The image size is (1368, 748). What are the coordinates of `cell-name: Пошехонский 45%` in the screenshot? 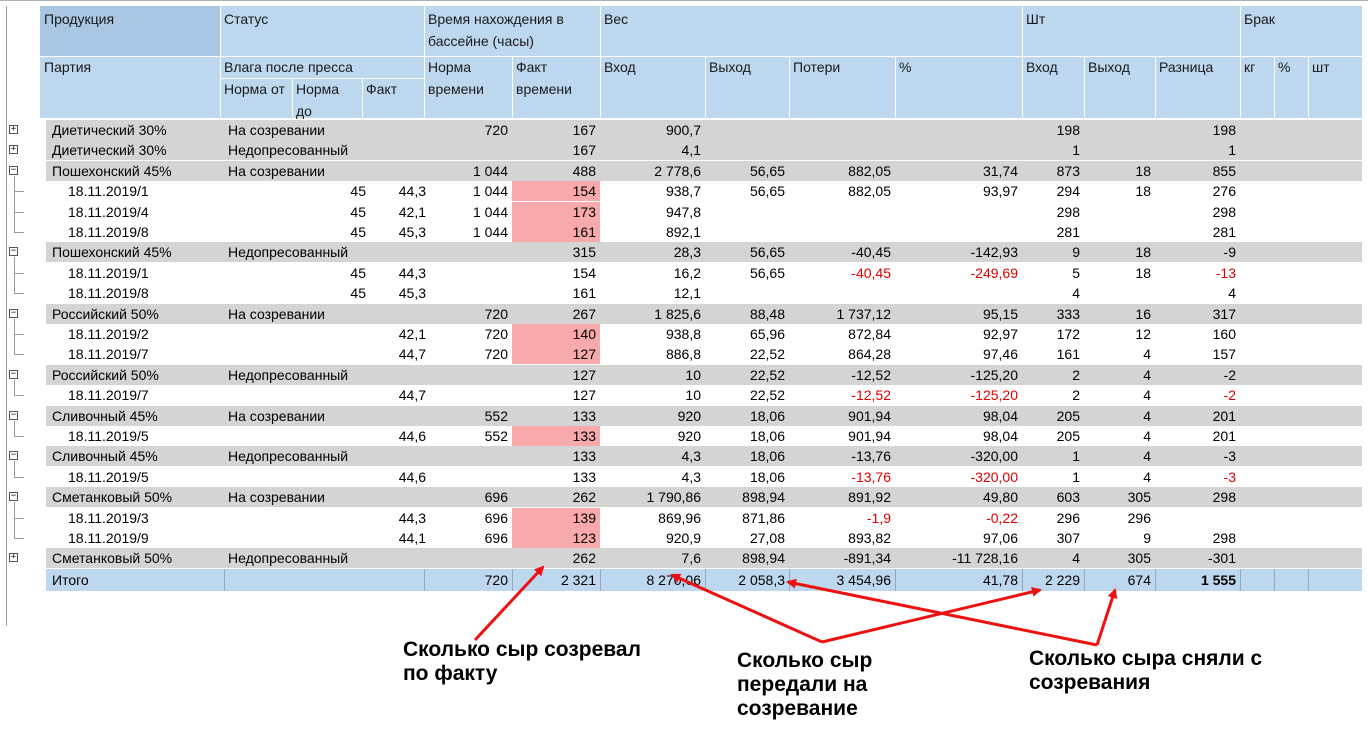 It's located at (112, 170).